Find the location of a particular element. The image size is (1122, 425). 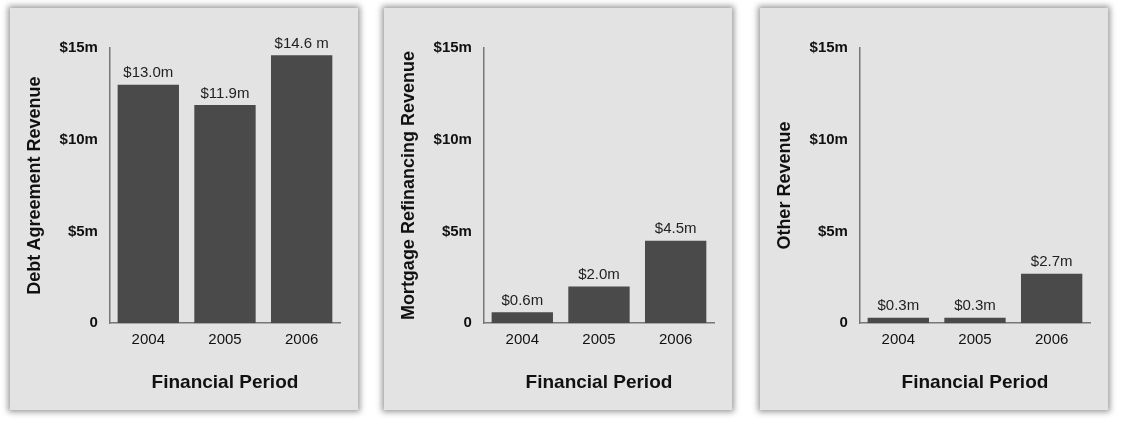

data-label: $0.6m is located at coordinates (522, 299).